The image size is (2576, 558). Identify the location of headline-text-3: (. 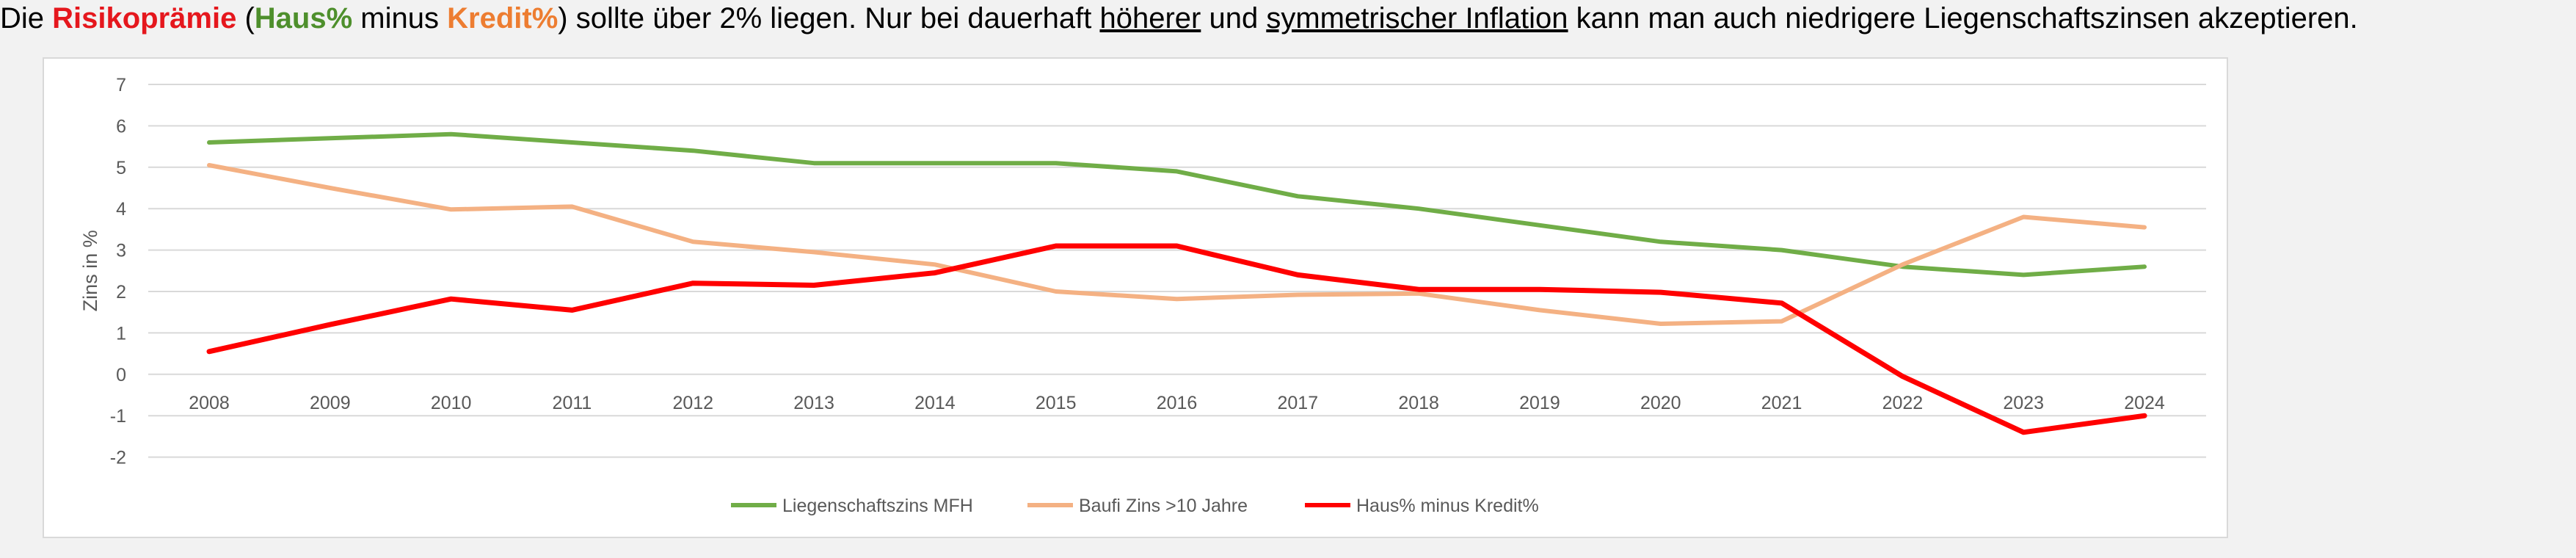
(245, 18).